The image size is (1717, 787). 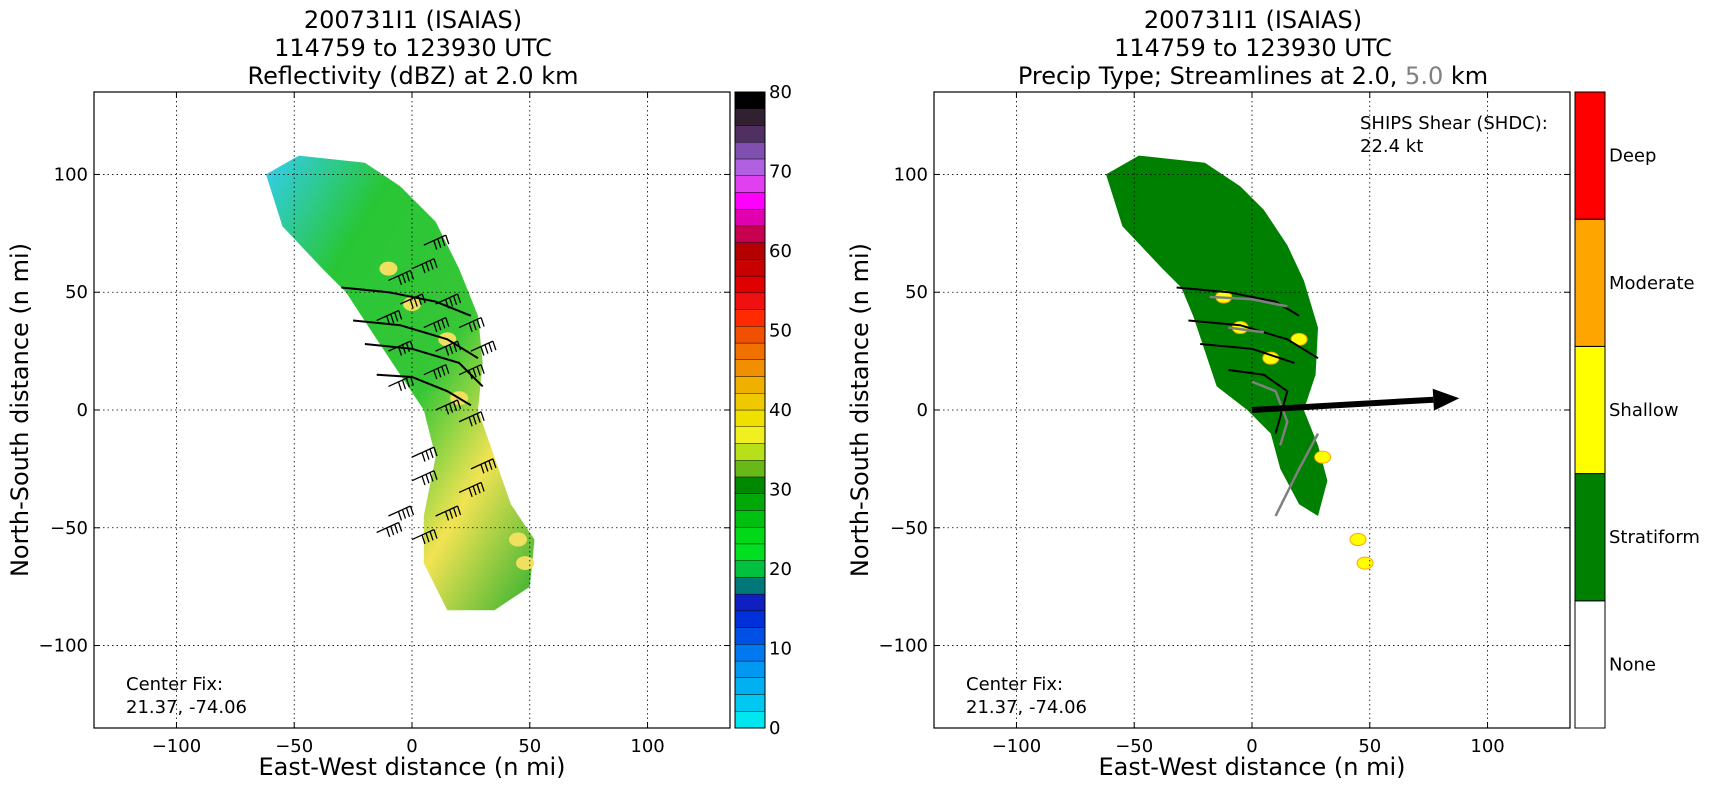 What do you see at coordinates (1654, 537) in the screenshot?
I see `precip-category-label: Stratiform` at bounding box center [1654, 537].